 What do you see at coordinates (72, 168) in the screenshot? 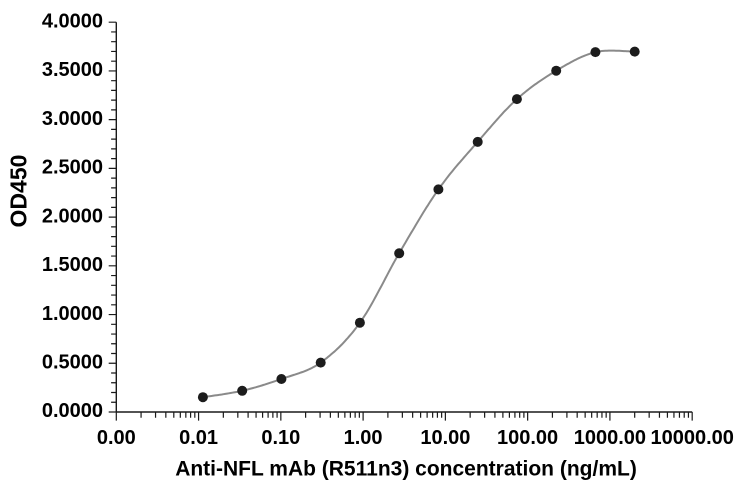
I see `svg-text: 2.5000` at bounding box center [72, 168].